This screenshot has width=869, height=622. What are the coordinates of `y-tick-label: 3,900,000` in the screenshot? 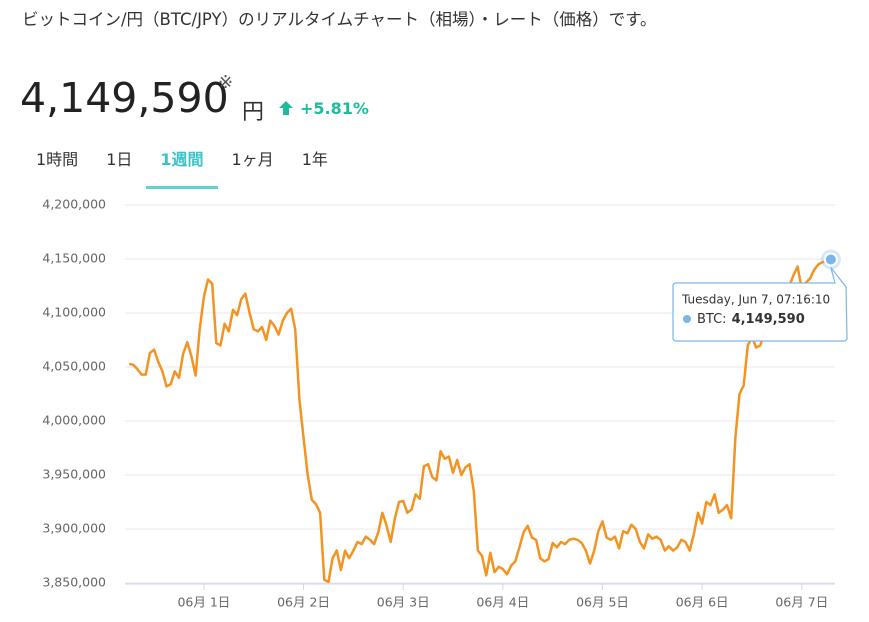 It's located at (74, 528).